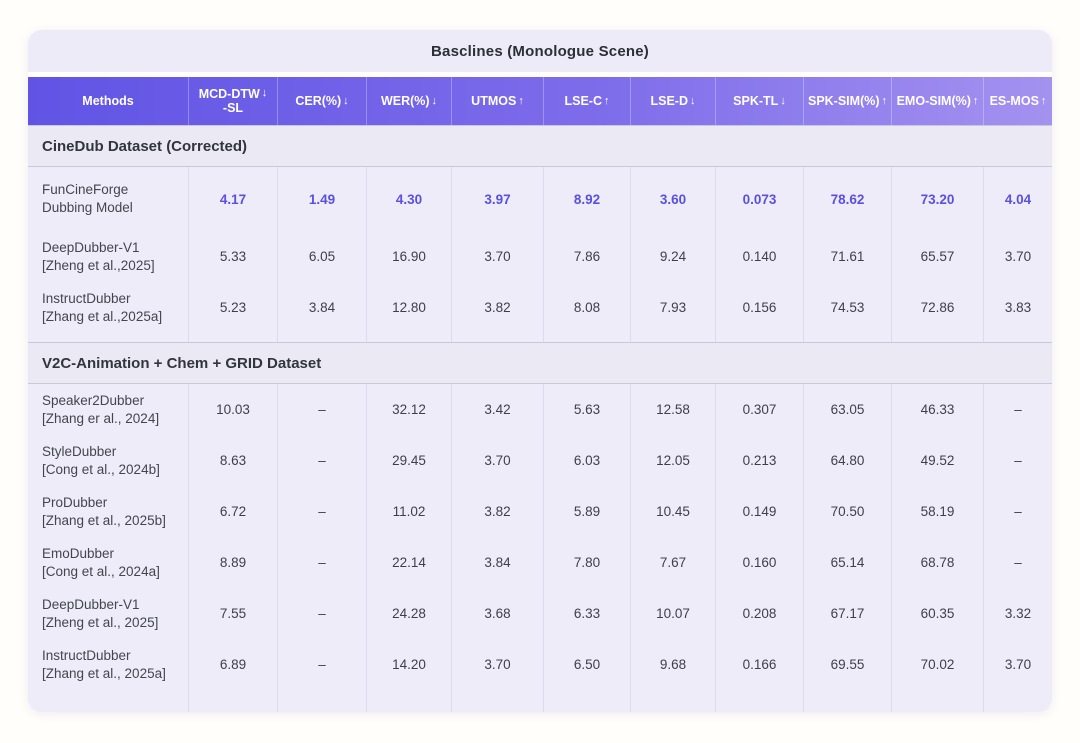  Describe the element at coordinates (586, 307) in the screenshot. I see `value-cell: 8.08` at that location.